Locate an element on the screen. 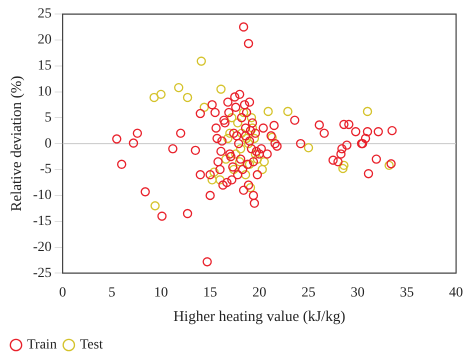 Image resolution: width=474 pixels, height=364 pixels. y-tick-label: -15 is located at coordinates (42, 222).